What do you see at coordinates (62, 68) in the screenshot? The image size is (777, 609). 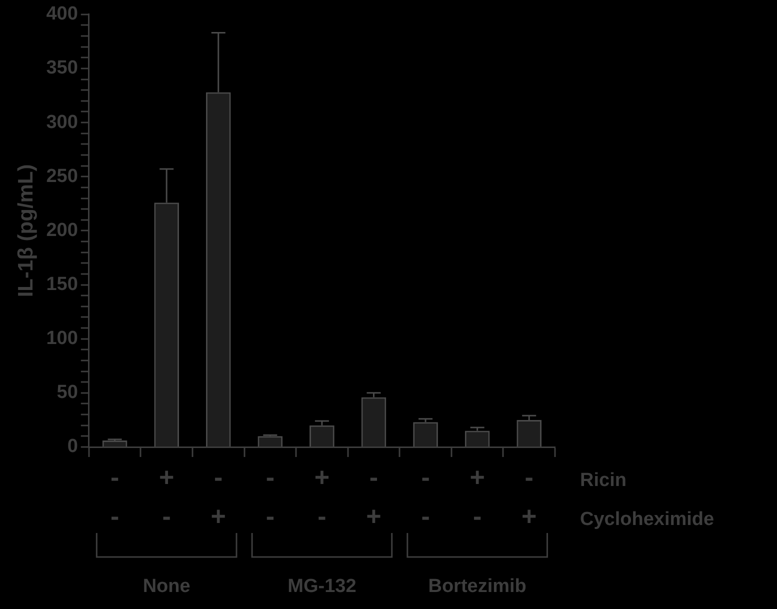 I see `y-tick-label: 350` at bounding box center [62, 68].